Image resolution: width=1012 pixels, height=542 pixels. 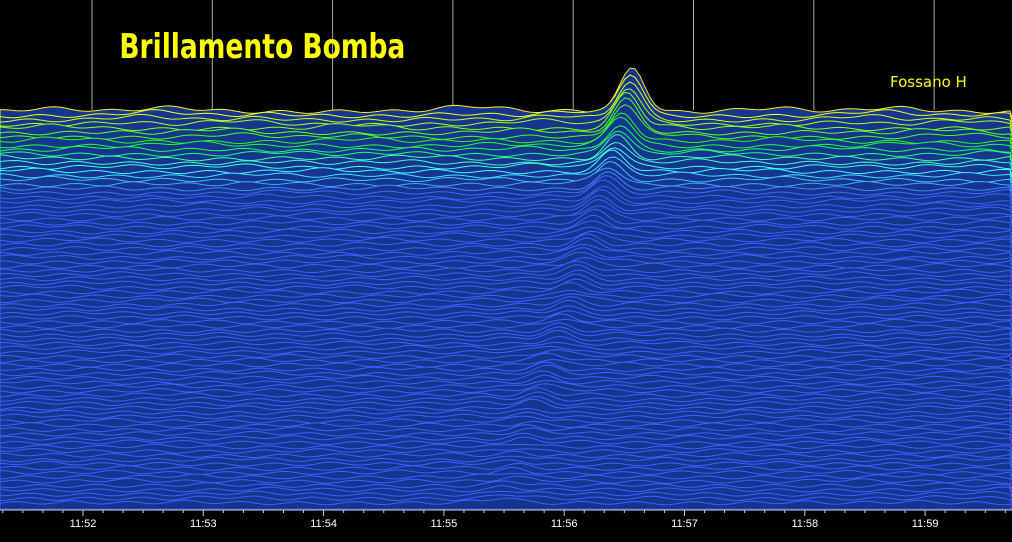 I want to click on x-tick-label: 11:52, so click(x=83, y=524).